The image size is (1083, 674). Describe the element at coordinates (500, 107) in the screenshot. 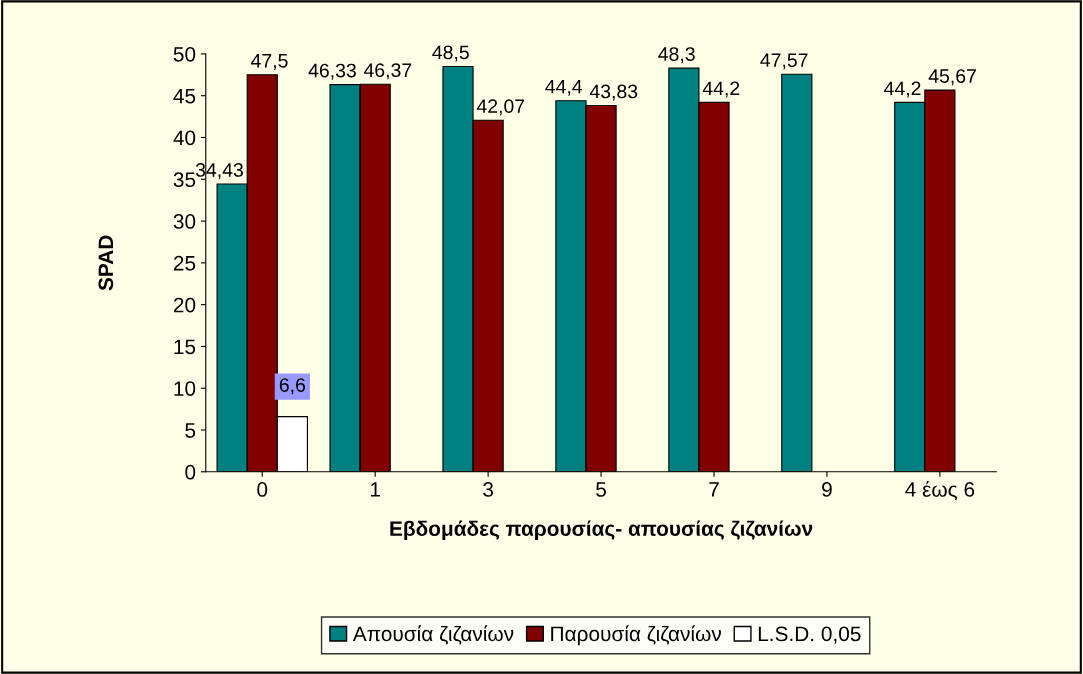

I see `data-label: 42,07` at that location.